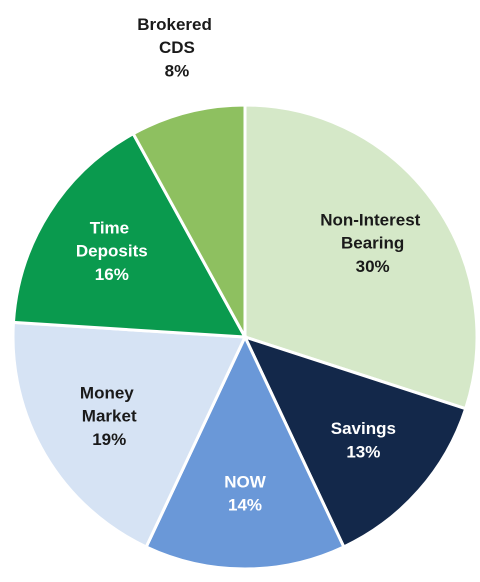 This screenshot has height=582, width=480. What do you see at coordinates (109, 439) in the screenshot?
I see `value-label: 19%` at bounding box center [109, 439].